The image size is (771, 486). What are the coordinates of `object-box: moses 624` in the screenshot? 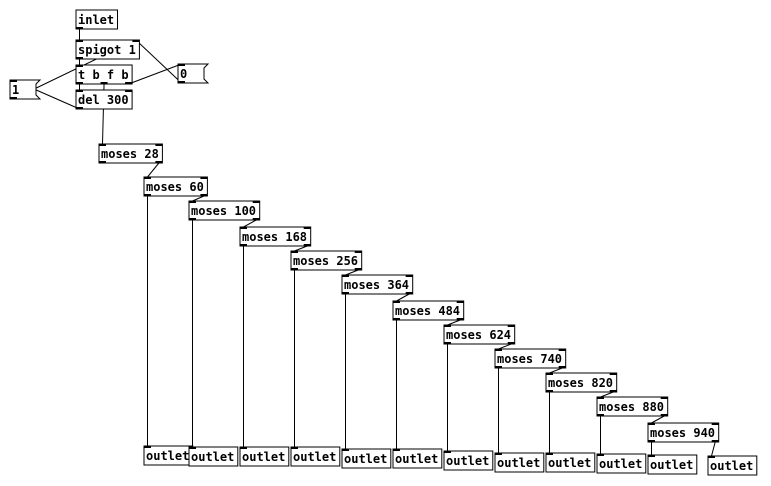 It's located at (479, 334).